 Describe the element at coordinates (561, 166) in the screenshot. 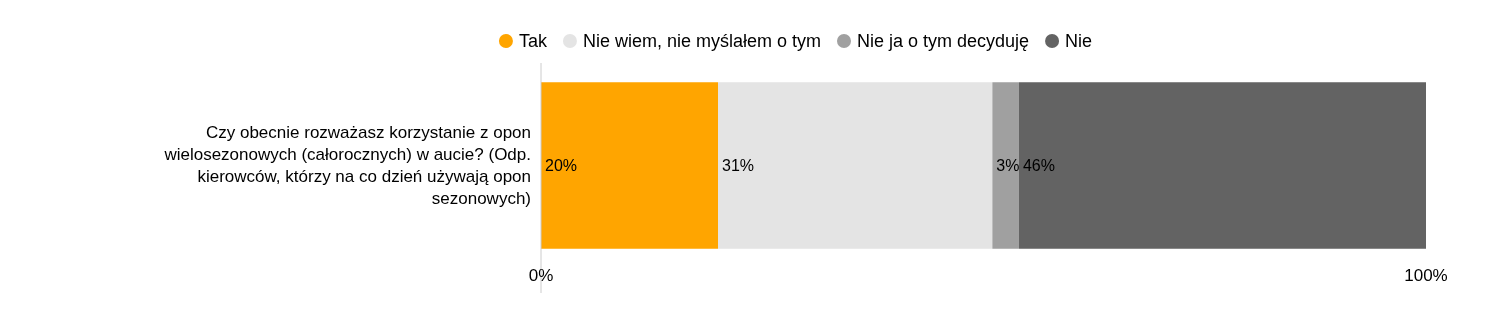

I see `data-label: 20%` at that location.